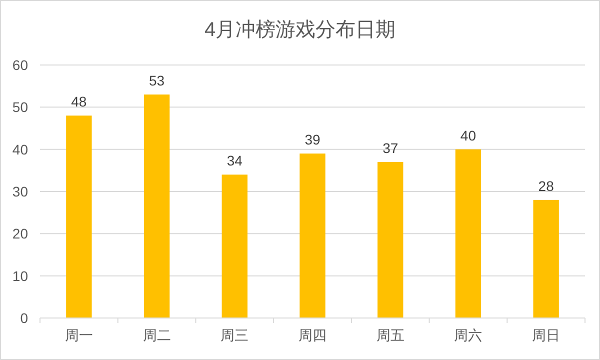 The image size is (600, 360). What do you see at coordinates (156, 335) in the screenshot?
I see `x-tick-label: 周二` at bounding box center [156, 335].